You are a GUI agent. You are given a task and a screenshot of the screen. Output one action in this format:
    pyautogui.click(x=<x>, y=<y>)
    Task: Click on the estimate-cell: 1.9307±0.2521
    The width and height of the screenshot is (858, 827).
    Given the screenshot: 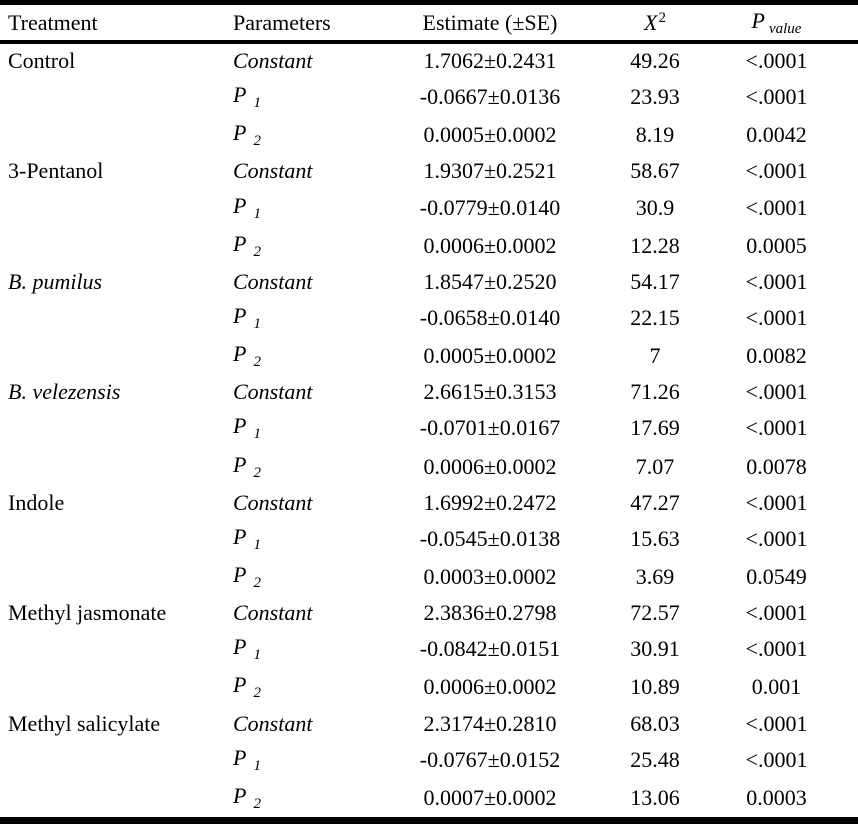 What is the action you would take?
    pyautogui.click(x=490, y=171)
    